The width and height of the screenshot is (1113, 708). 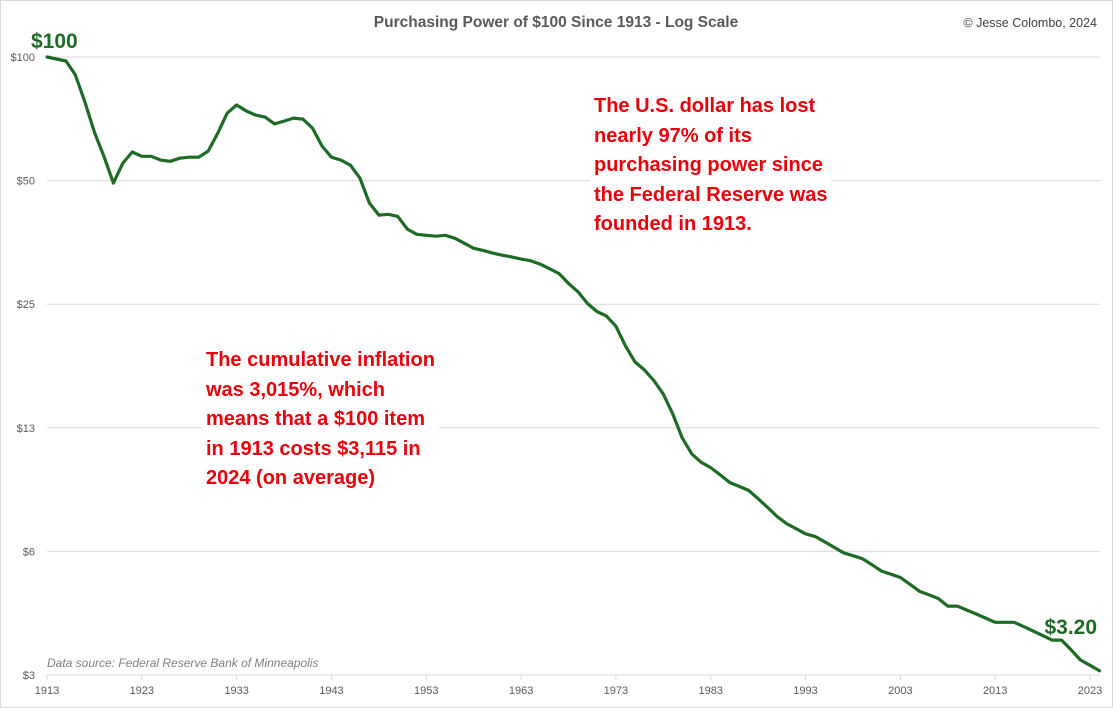 What do you see at coordinates (29, 552) in the screenshot?
I see `y-tick-label: $6` at bounding box center [29, 552].